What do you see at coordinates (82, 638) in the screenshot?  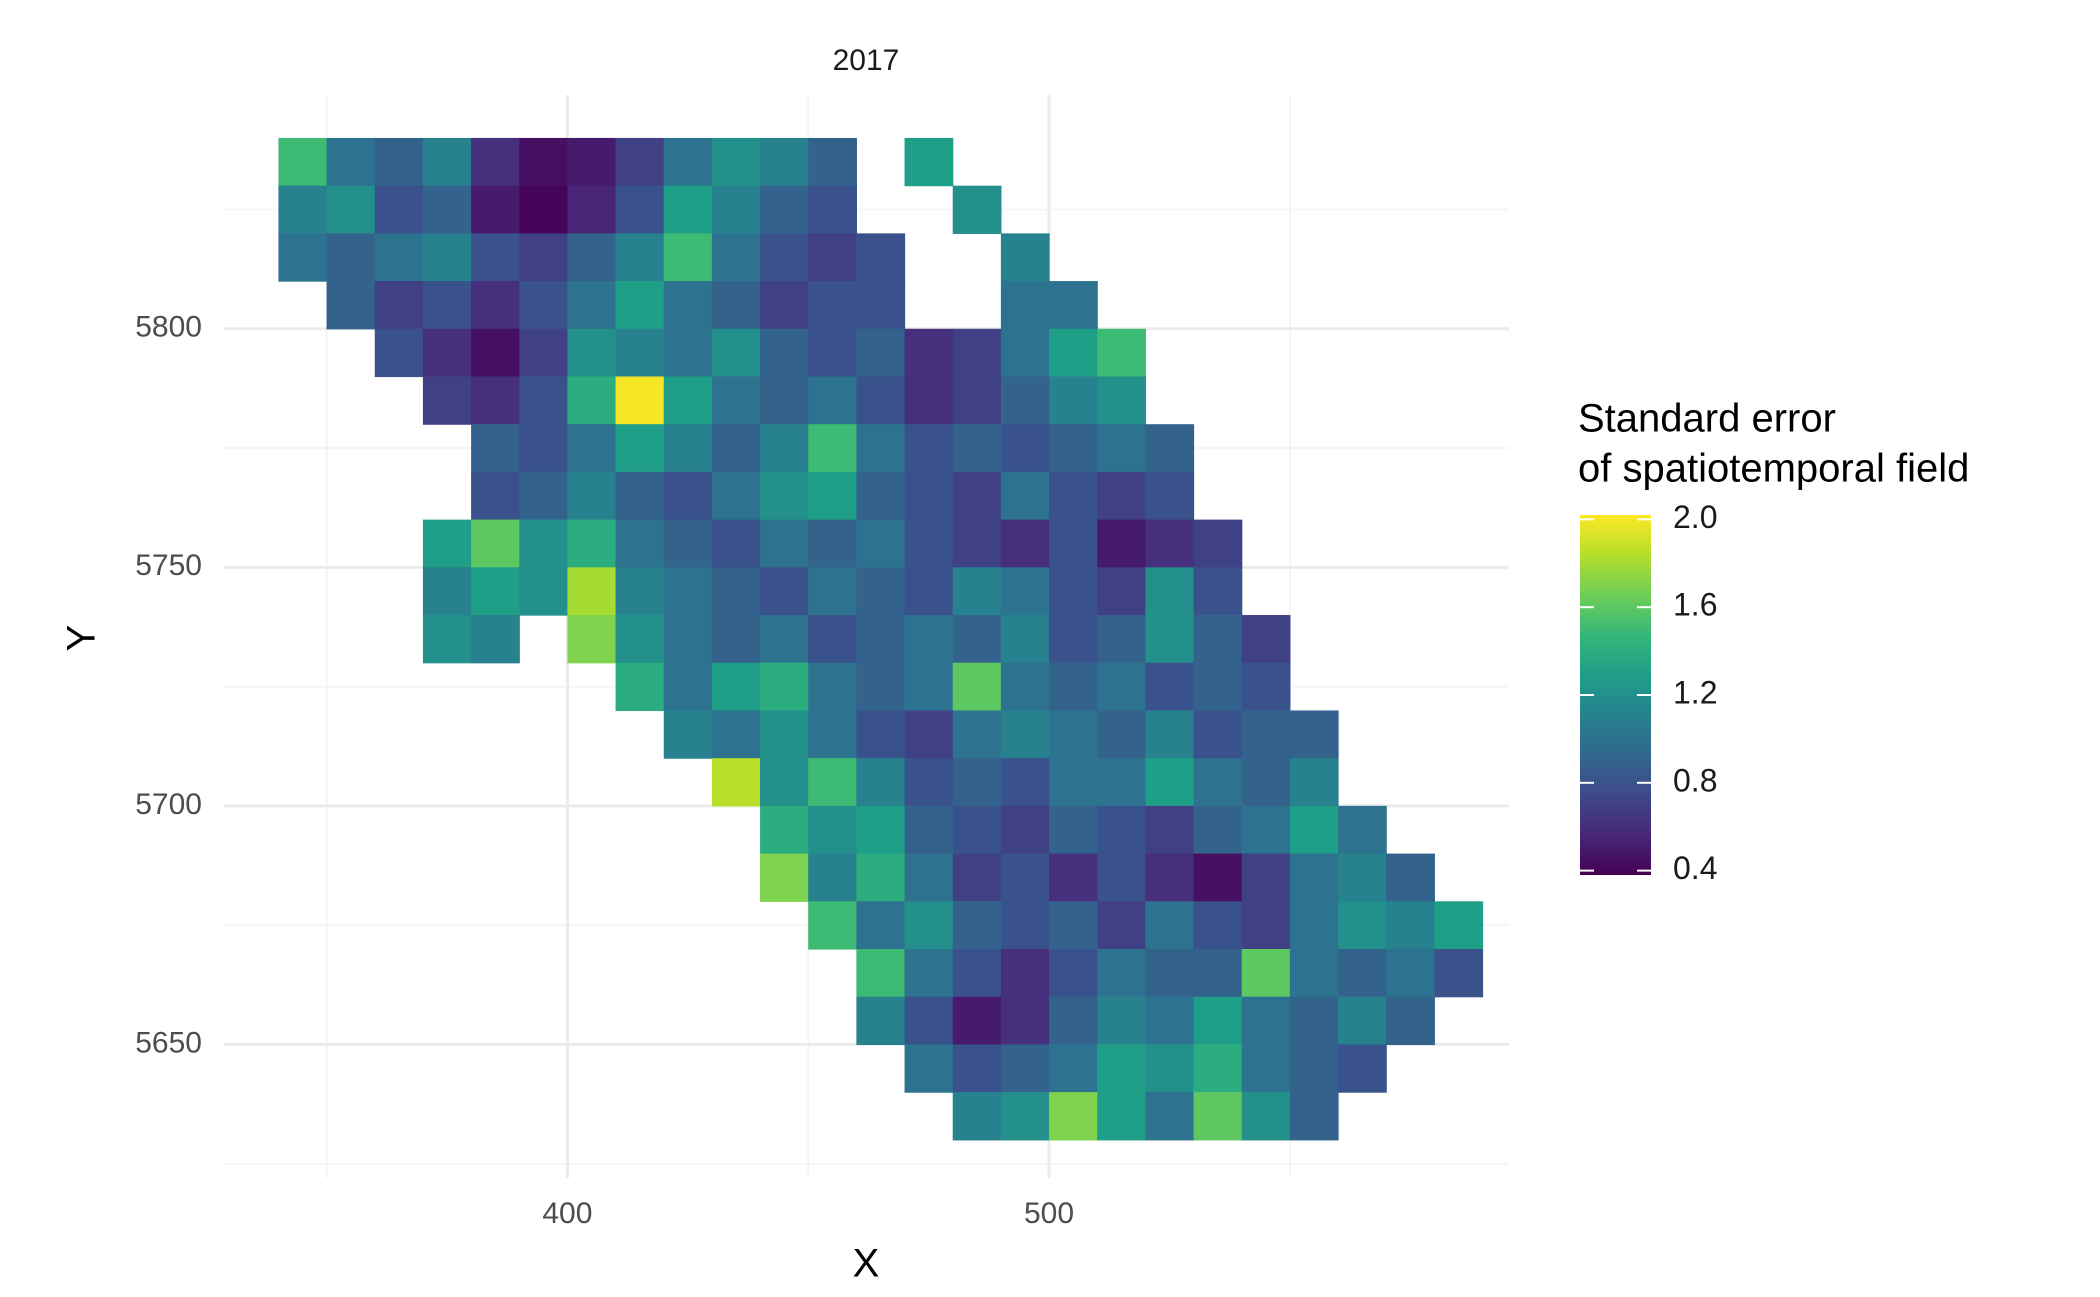 I see `y-axis-title: Y` at bounding box center [82, 638].